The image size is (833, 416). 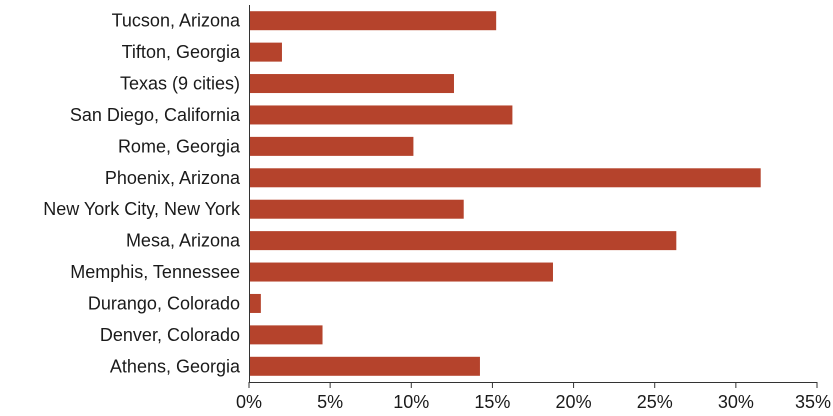 What do you see at coordinates (255, 303) in the screenshot?
I see `bar-durango-colorado` at bounding box center [255, 303].